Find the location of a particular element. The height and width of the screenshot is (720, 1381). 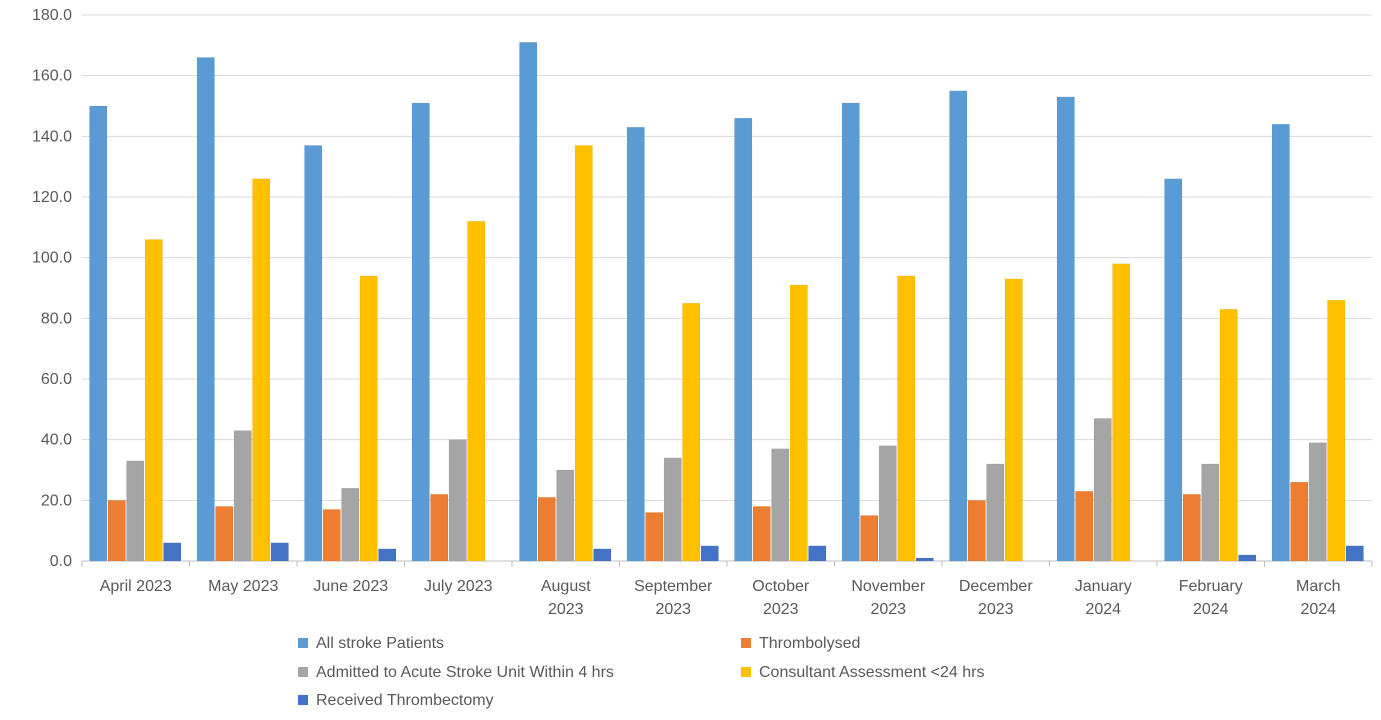

x-tick-label-line: July 2023 is located at coordinates (458, 586).